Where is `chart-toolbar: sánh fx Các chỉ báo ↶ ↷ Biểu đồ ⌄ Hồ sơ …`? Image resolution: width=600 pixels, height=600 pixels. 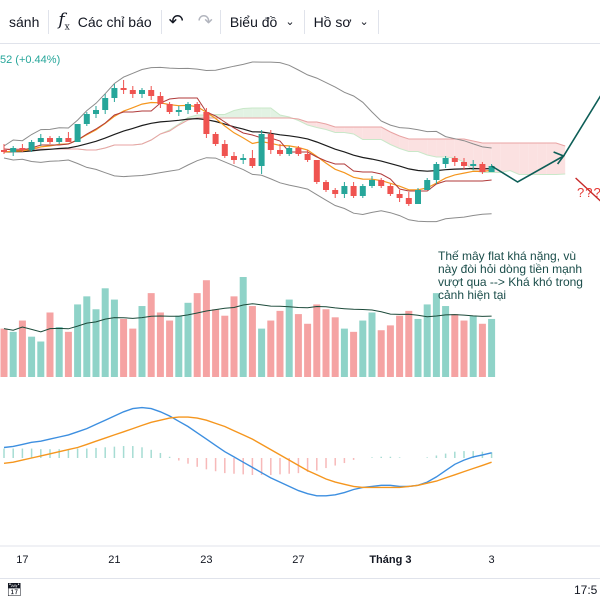
chart-toolbar: sánh fx Các chỉ báo ↶ ↷ Biểu đồ ⌄ Hồ sơ … is located at coordinates (300, 22).